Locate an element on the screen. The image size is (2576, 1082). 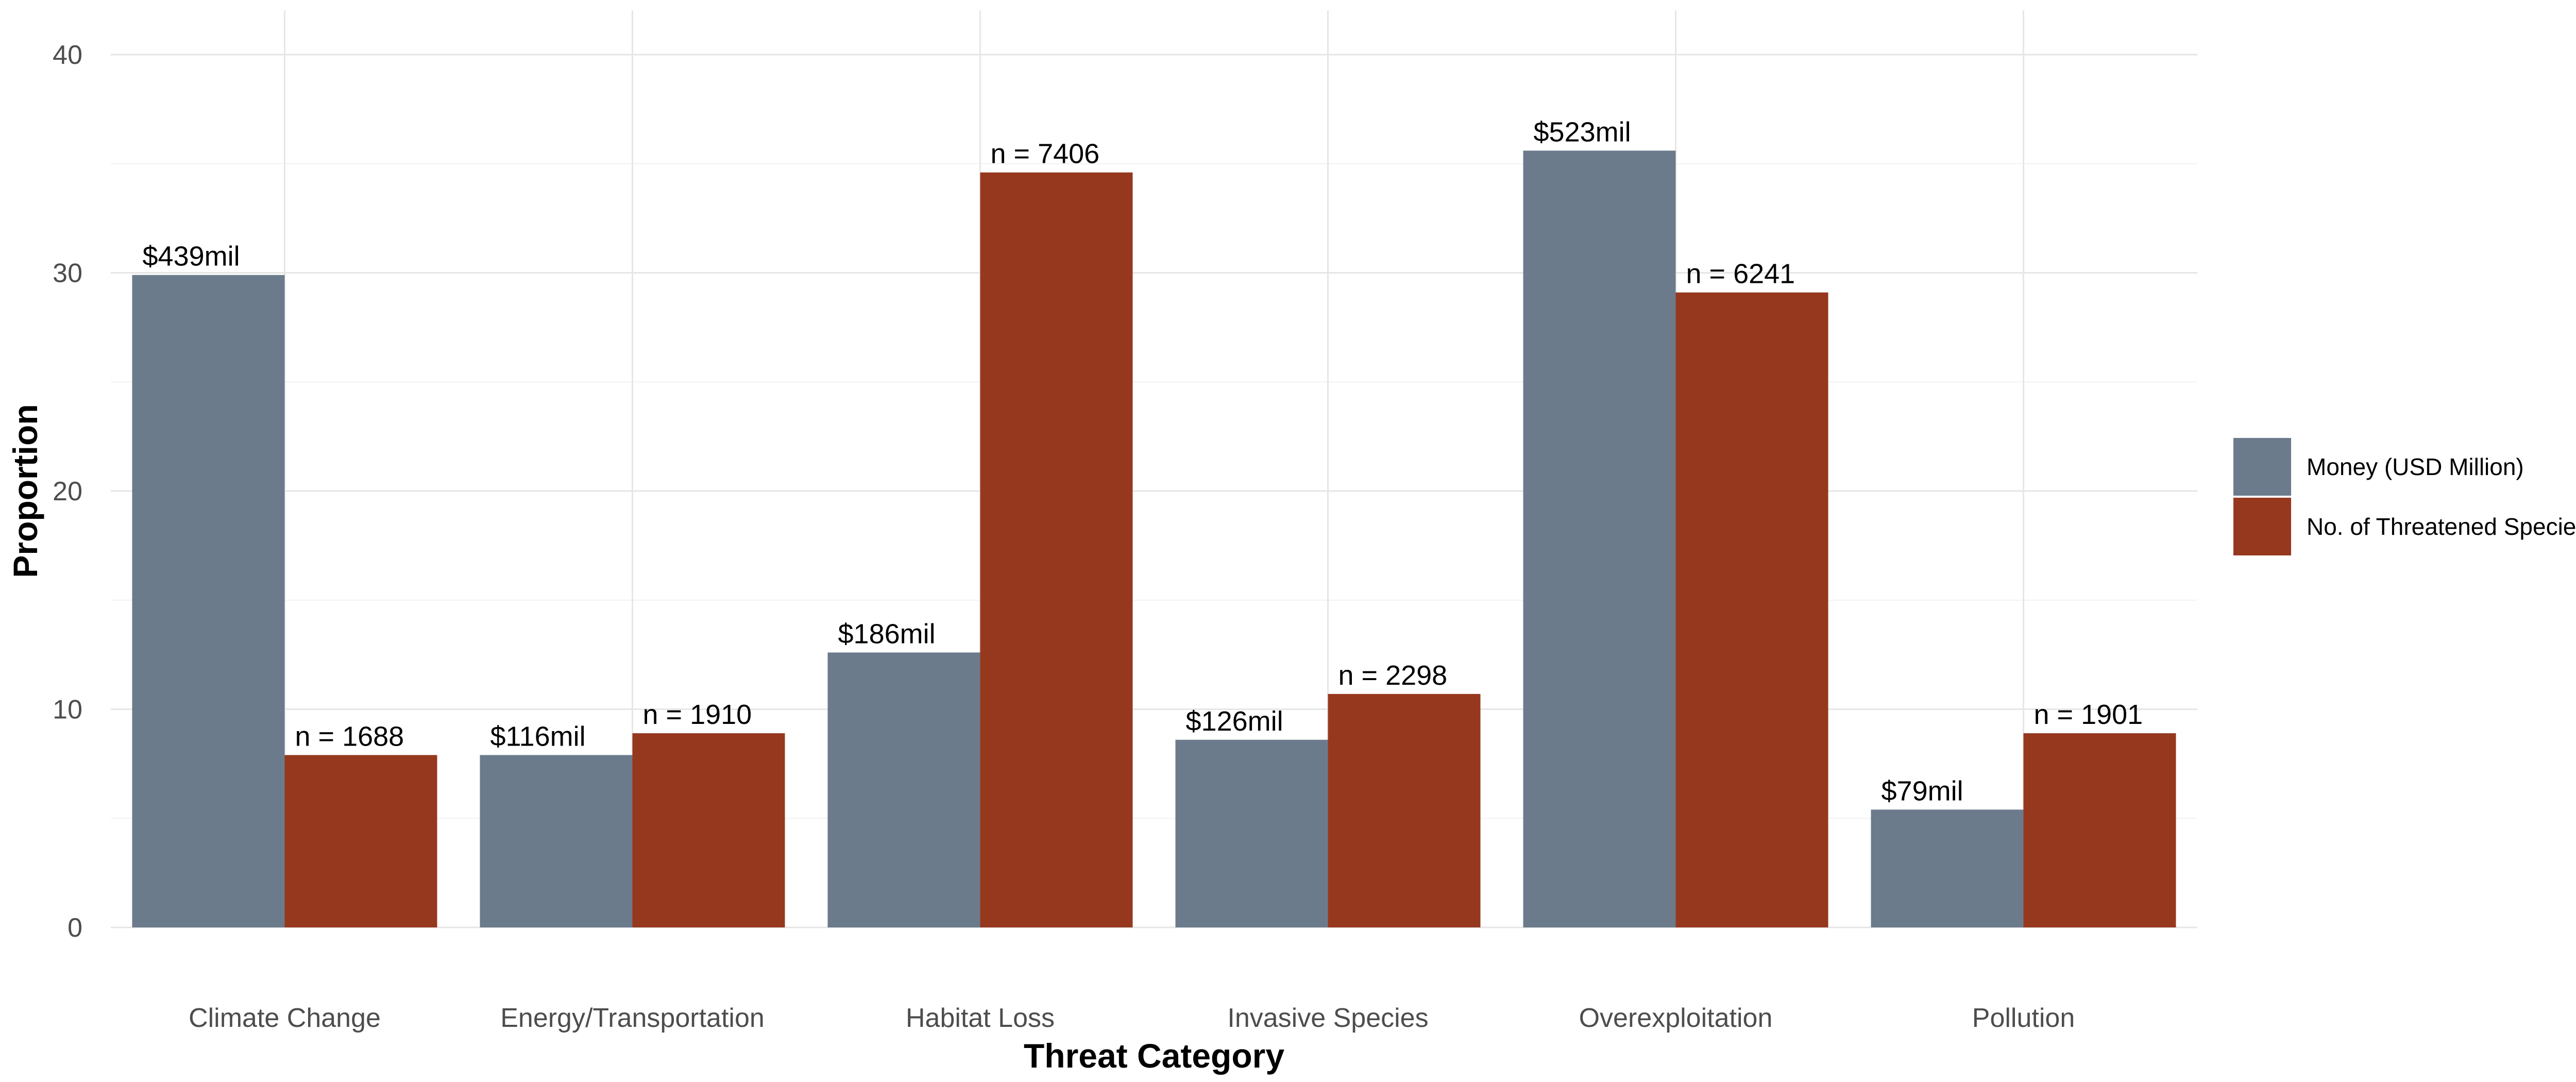
bar-value-label: n = 7406 is located at coordinates (1045, 154).